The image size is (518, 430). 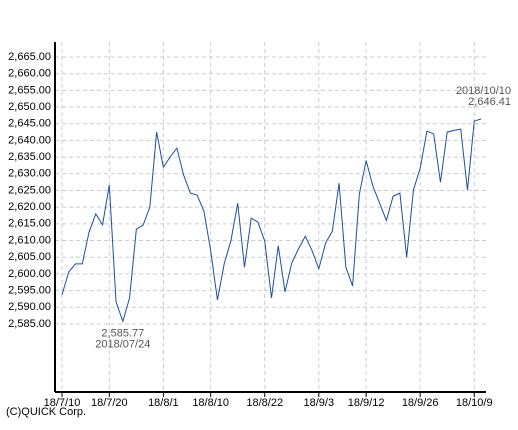 What do you see at coordinates (420, 403) in the screenshot?
I see `x-tick-label: 18/9/26` at bounding box center [420, 403].